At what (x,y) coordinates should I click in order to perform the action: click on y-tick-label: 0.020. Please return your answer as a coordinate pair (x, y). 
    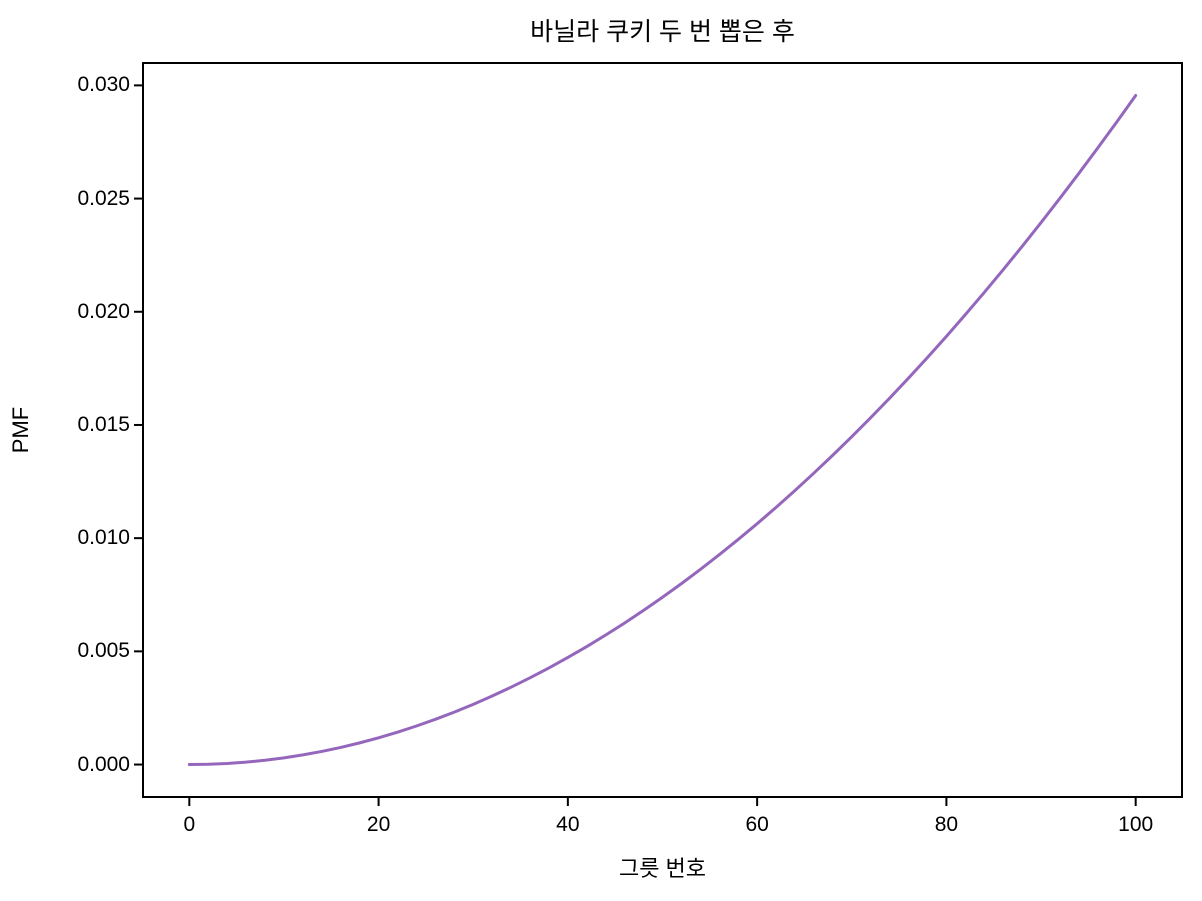
    Looking at the image, I should click on (103, 311).